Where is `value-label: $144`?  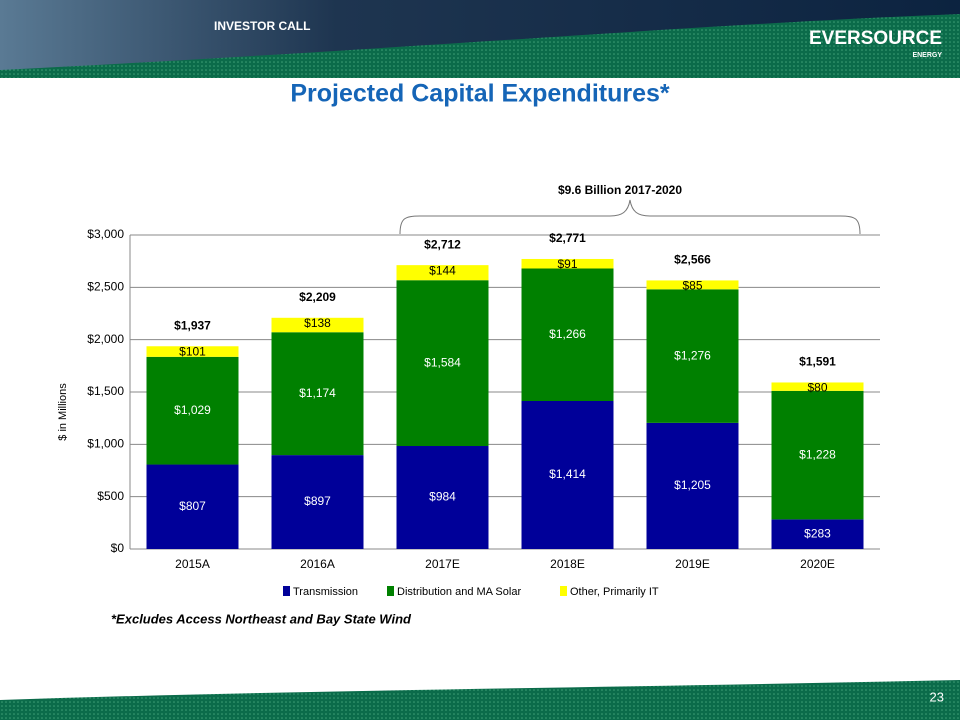
value-label: $144 is located at coordinates (442, 270).